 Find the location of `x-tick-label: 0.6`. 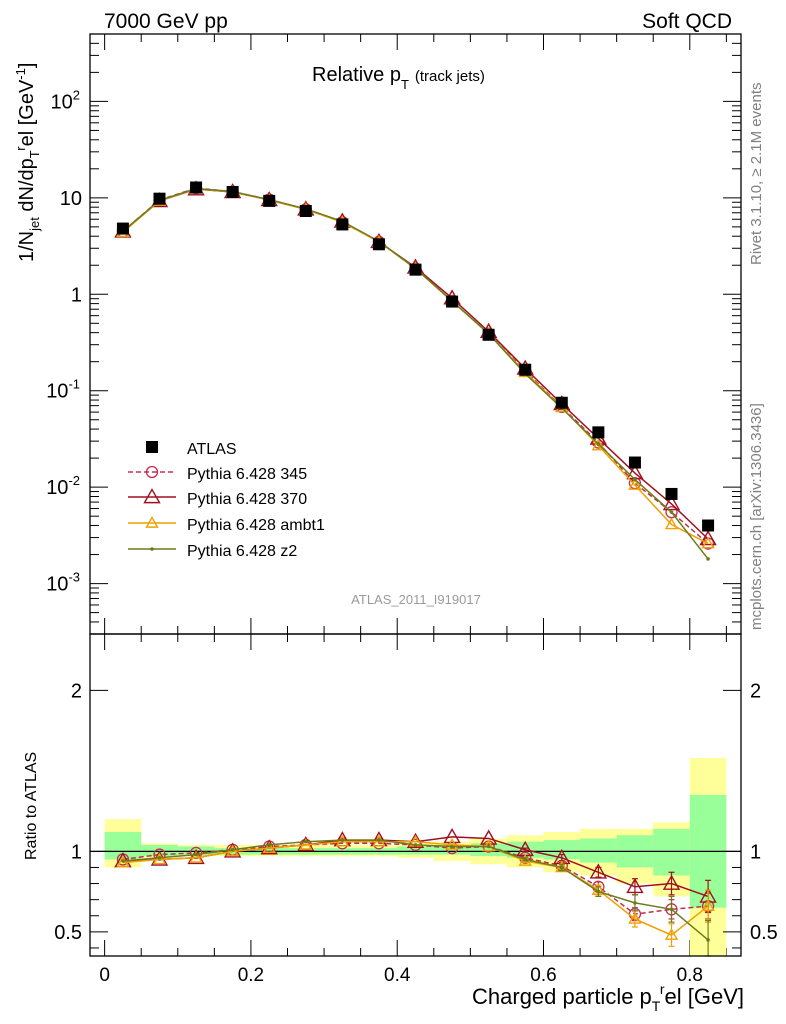

x-tick-label: 0.6 is located at coordinates (543, 975).